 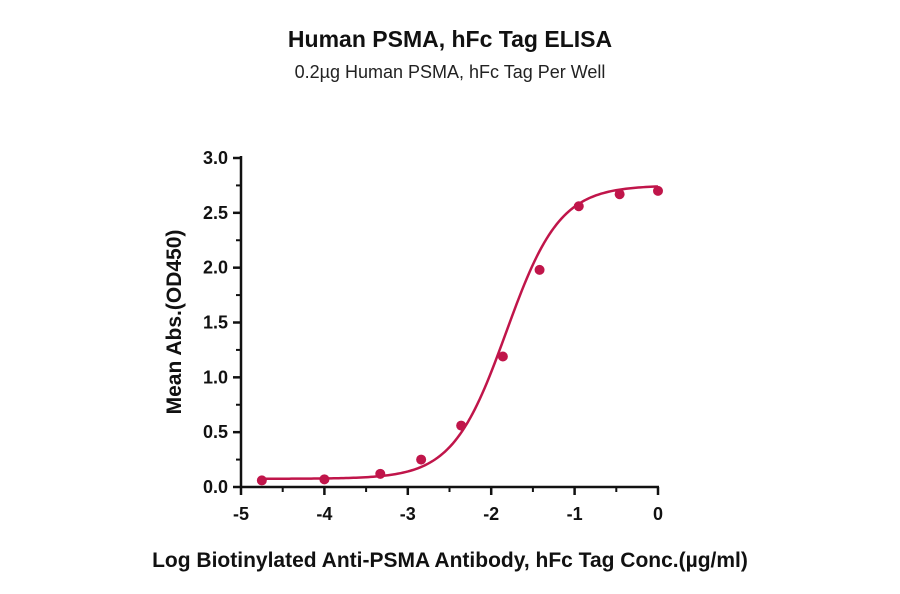 I want to click on x-tick-label: -2, so click(x=491, y=514).